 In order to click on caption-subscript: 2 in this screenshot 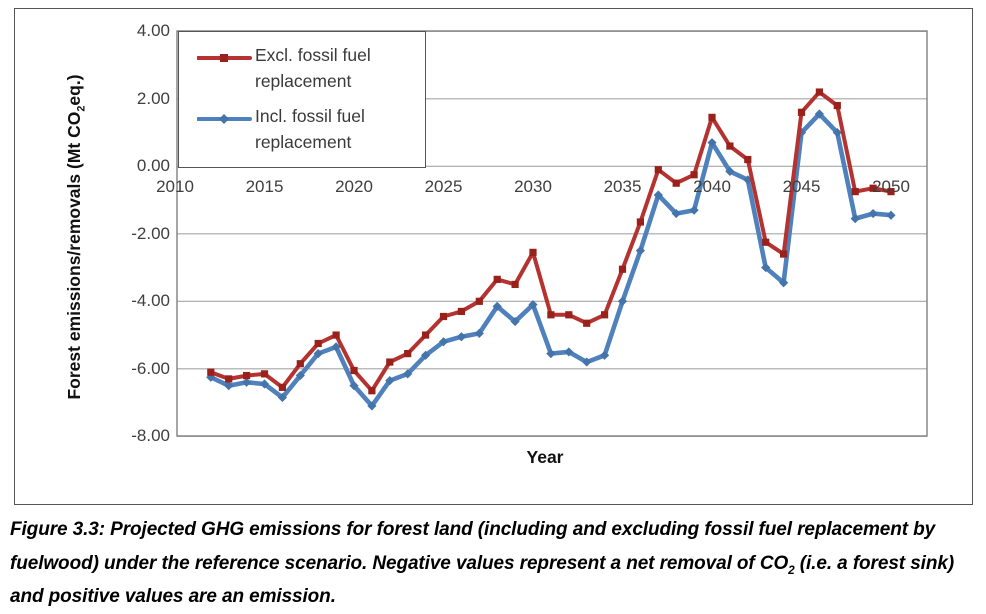, I will do `click(791, 570)`.